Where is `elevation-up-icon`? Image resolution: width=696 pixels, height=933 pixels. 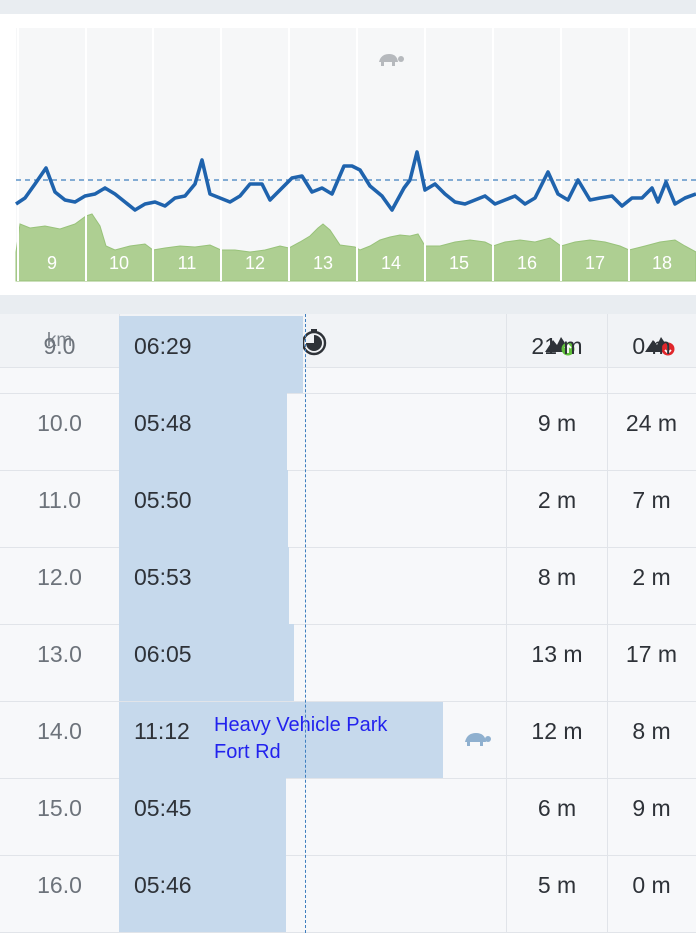 elevation-up-icon is located at coordinates (560, 346).